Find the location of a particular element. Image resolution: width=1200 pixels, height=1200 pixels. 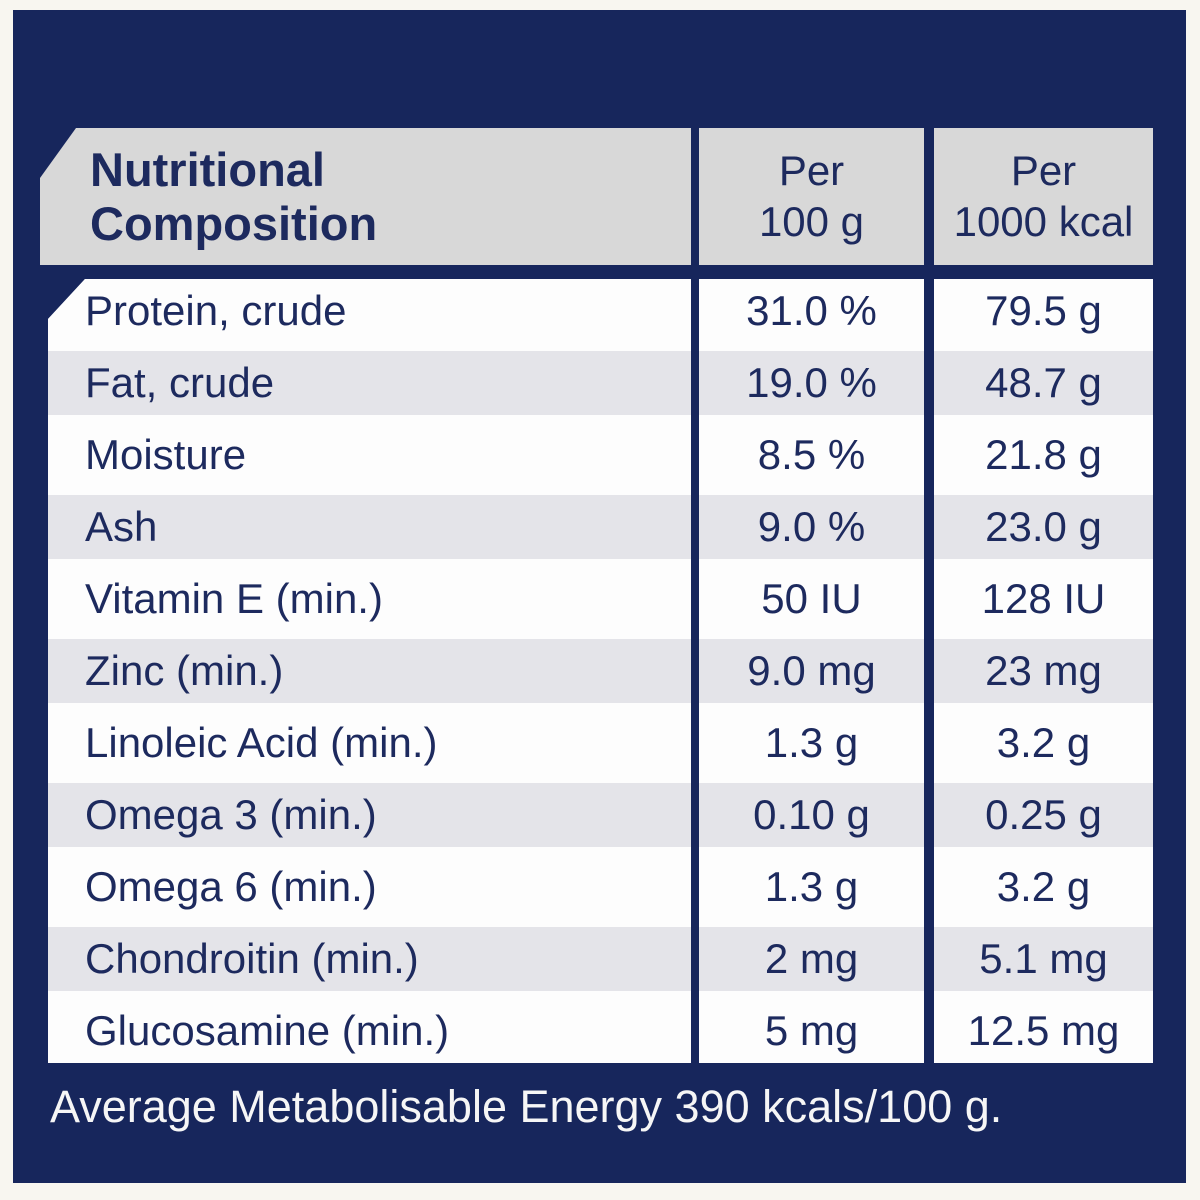

row-value-per-1000kcal: 0.25 g is located at coordinates (1043, 814).